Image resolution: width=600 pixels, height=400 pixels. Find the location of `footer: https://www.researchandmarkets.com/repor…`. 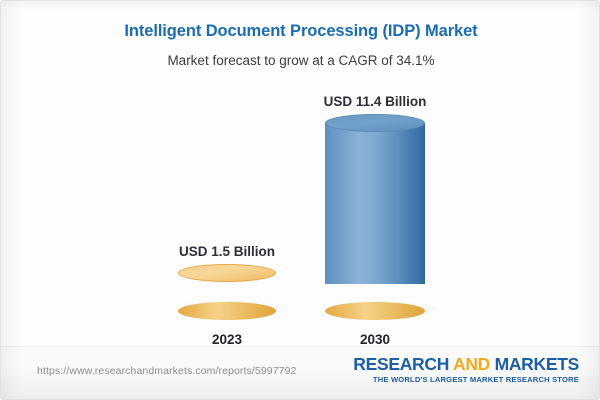

footer: https://www.researchandmarkets.com/repor… is located at coordinates (300, 372).